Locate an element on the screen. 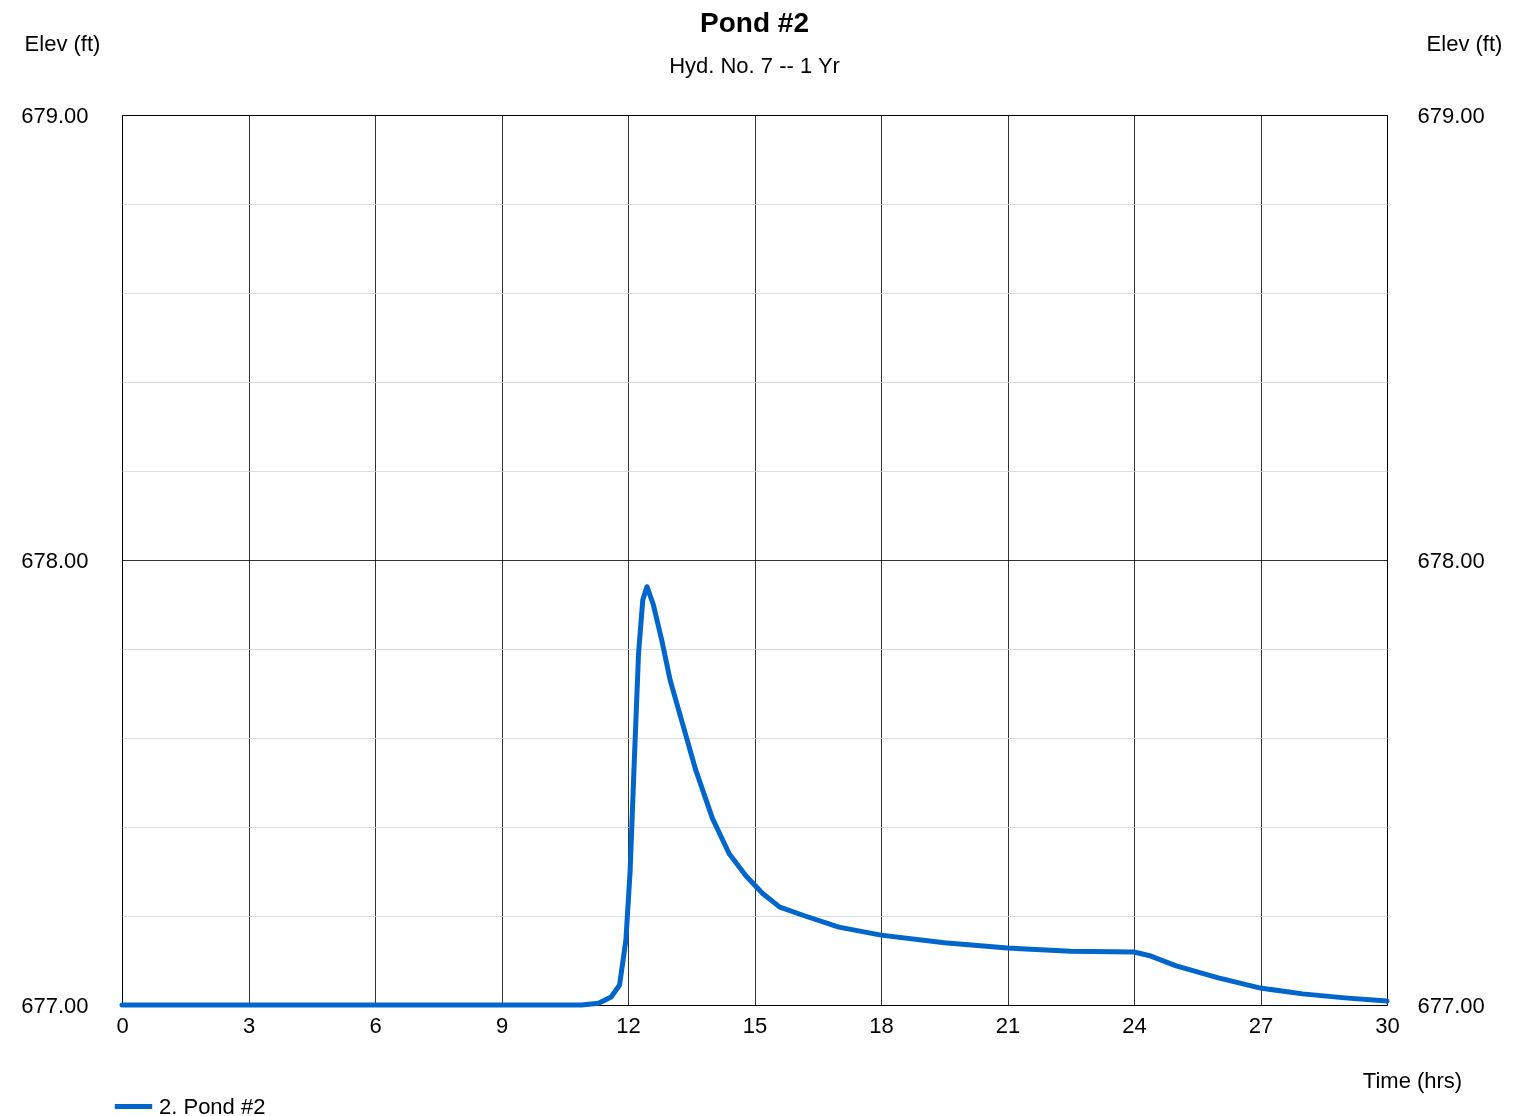 The width and height of the screenshot is (1529, 1116). x-tick-label: 3 is located at coordinates (249, 1025).